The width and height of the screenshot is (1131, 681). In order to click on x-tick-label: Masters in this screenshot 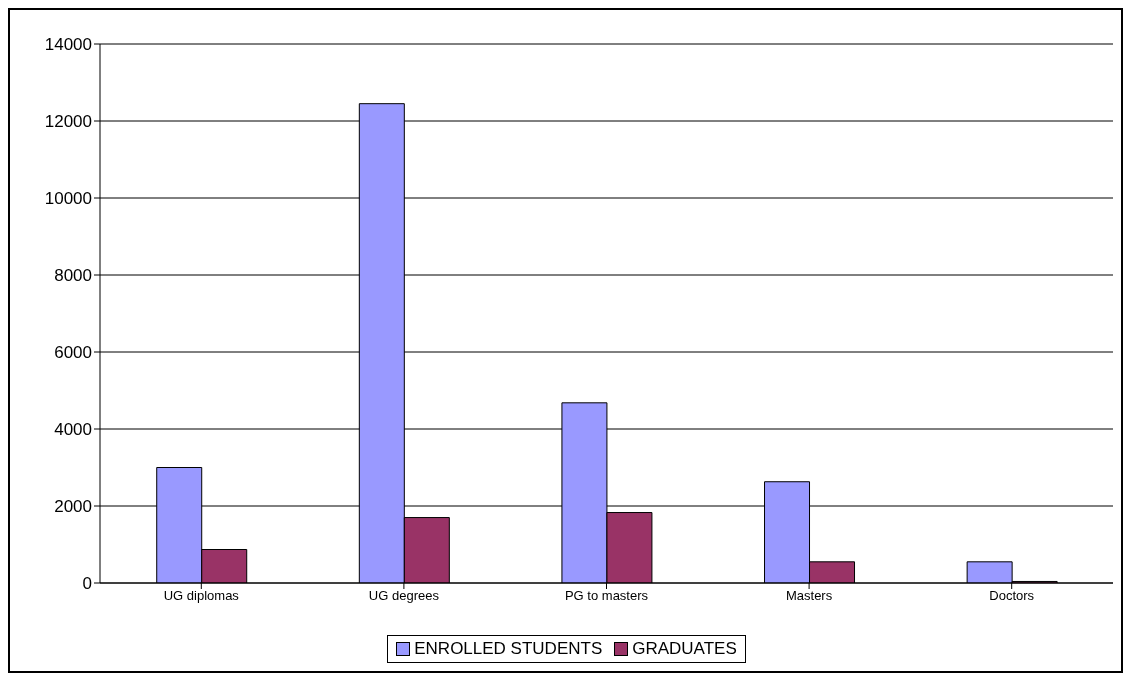, I will do `click(809, 596)`.